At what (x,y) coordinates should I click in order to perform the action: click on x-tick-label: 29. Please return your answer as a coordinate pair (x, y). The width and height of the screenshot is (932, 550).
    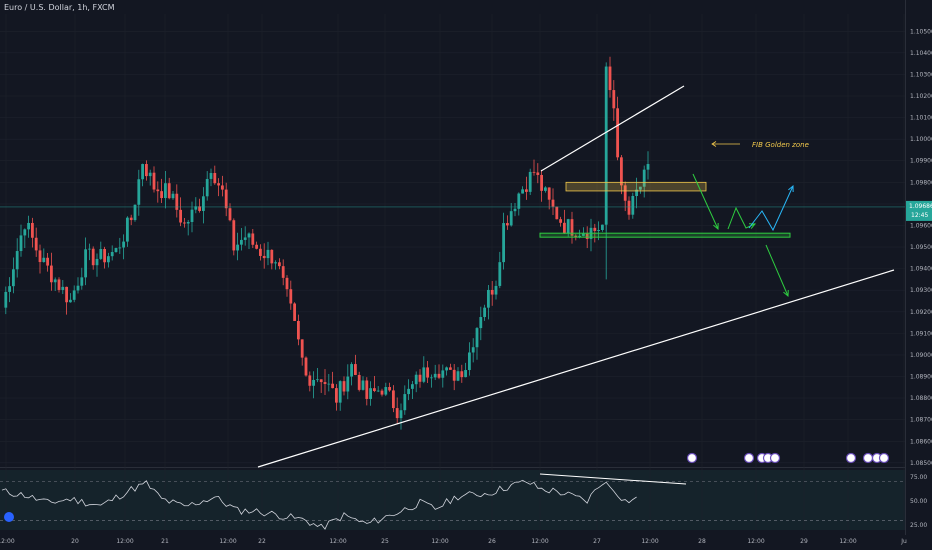
    Looking at the image, I should click on (804, 541).